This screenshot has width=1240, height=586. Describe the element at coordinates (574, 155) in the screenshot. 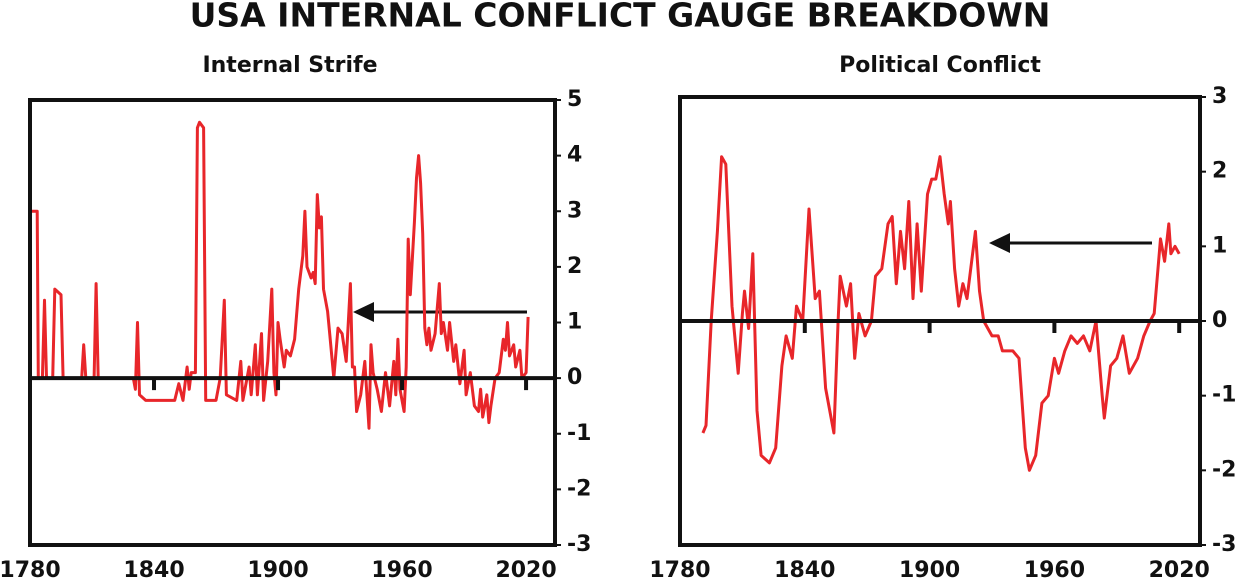

I see `y-tick-label: 4` at that location.